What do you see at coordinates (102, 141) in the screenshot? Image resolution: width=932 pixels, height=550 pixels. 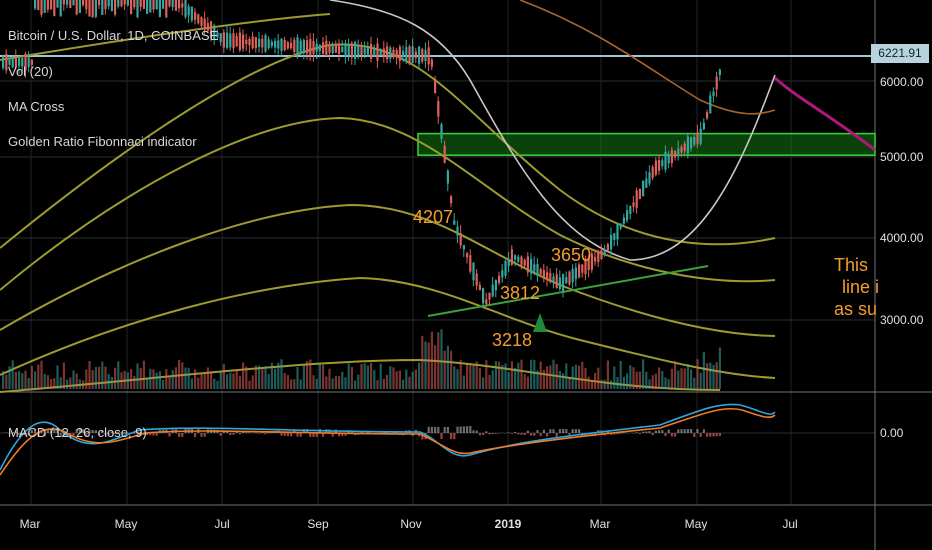 I see `indicator-fibonacci: Golden Ratio Fibonnaci indicator` at bounding box center [102, 141].